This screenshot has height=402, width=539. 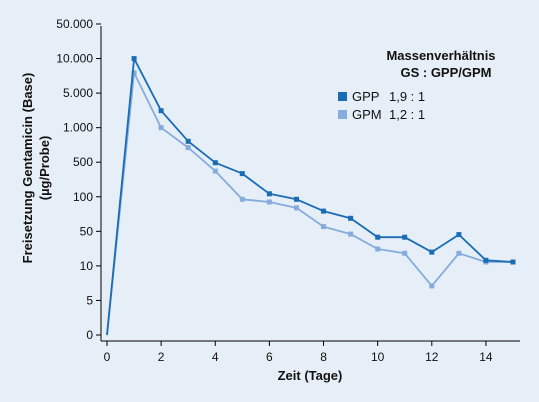 What do you see at coordinates (87, 231) in the screenshot?
I see `y-tick-label: 50` at bounding box center [87, 231].